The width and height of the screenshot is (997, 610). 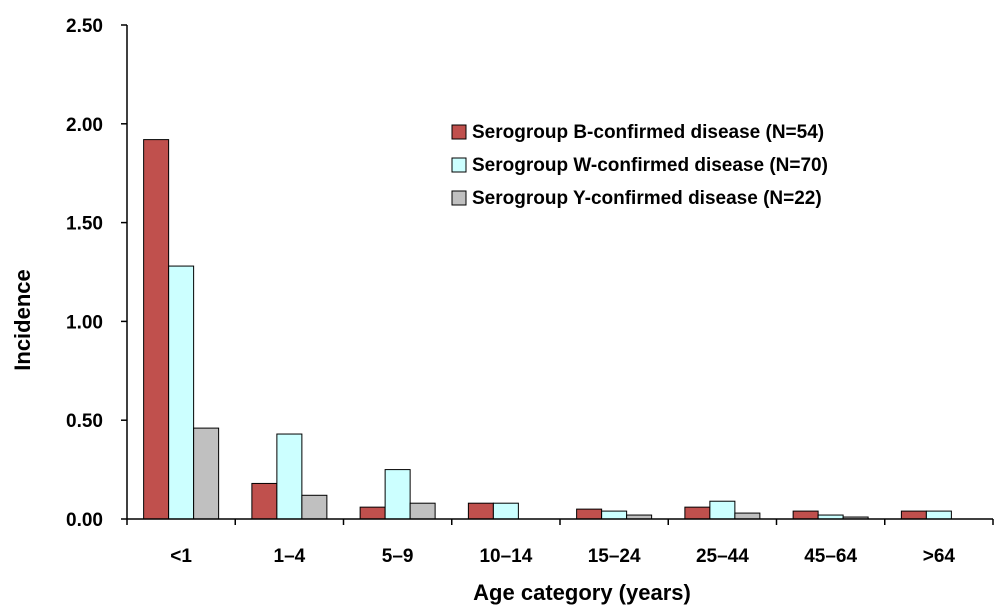 What do you see at coordinates (181, 556) in the screenshot?
I see `x-tick-label: <1` at bounding box center [181, 556].